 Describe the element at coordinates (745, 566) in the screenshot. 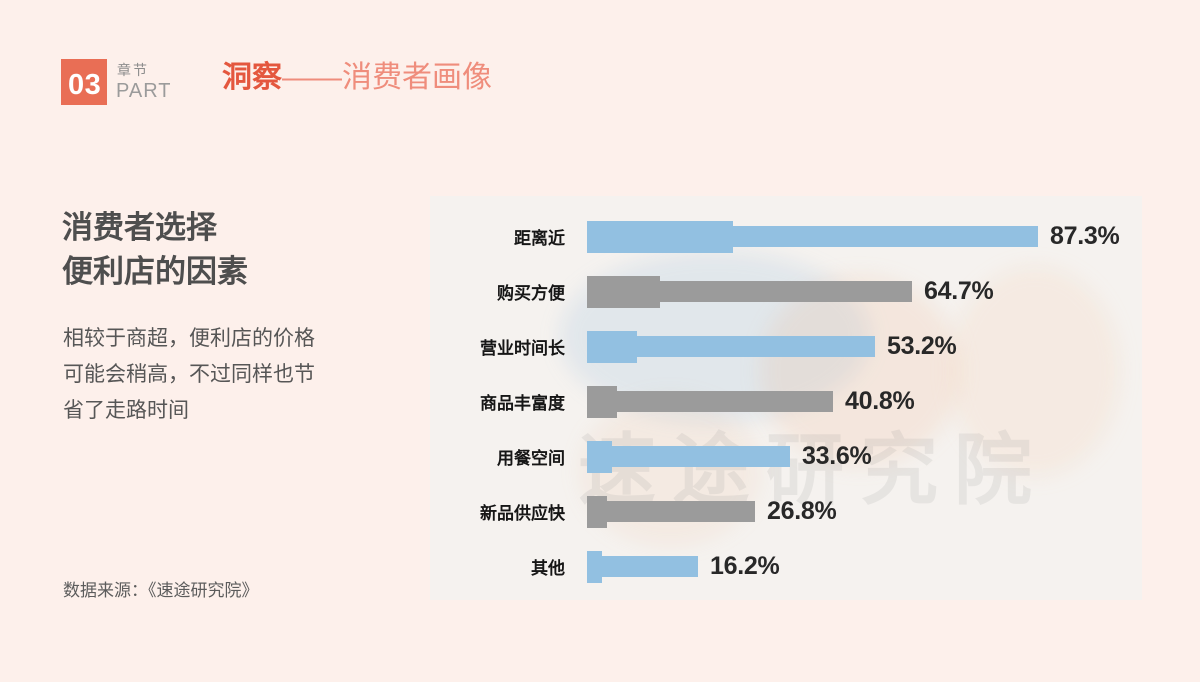

I see `value-label: 16.2%` at that location.